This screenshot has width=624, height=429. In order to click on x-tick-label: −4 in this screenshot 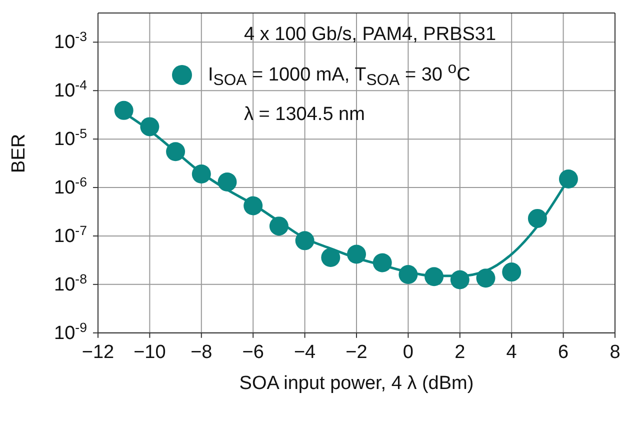, I will do `click(305, 352)`.